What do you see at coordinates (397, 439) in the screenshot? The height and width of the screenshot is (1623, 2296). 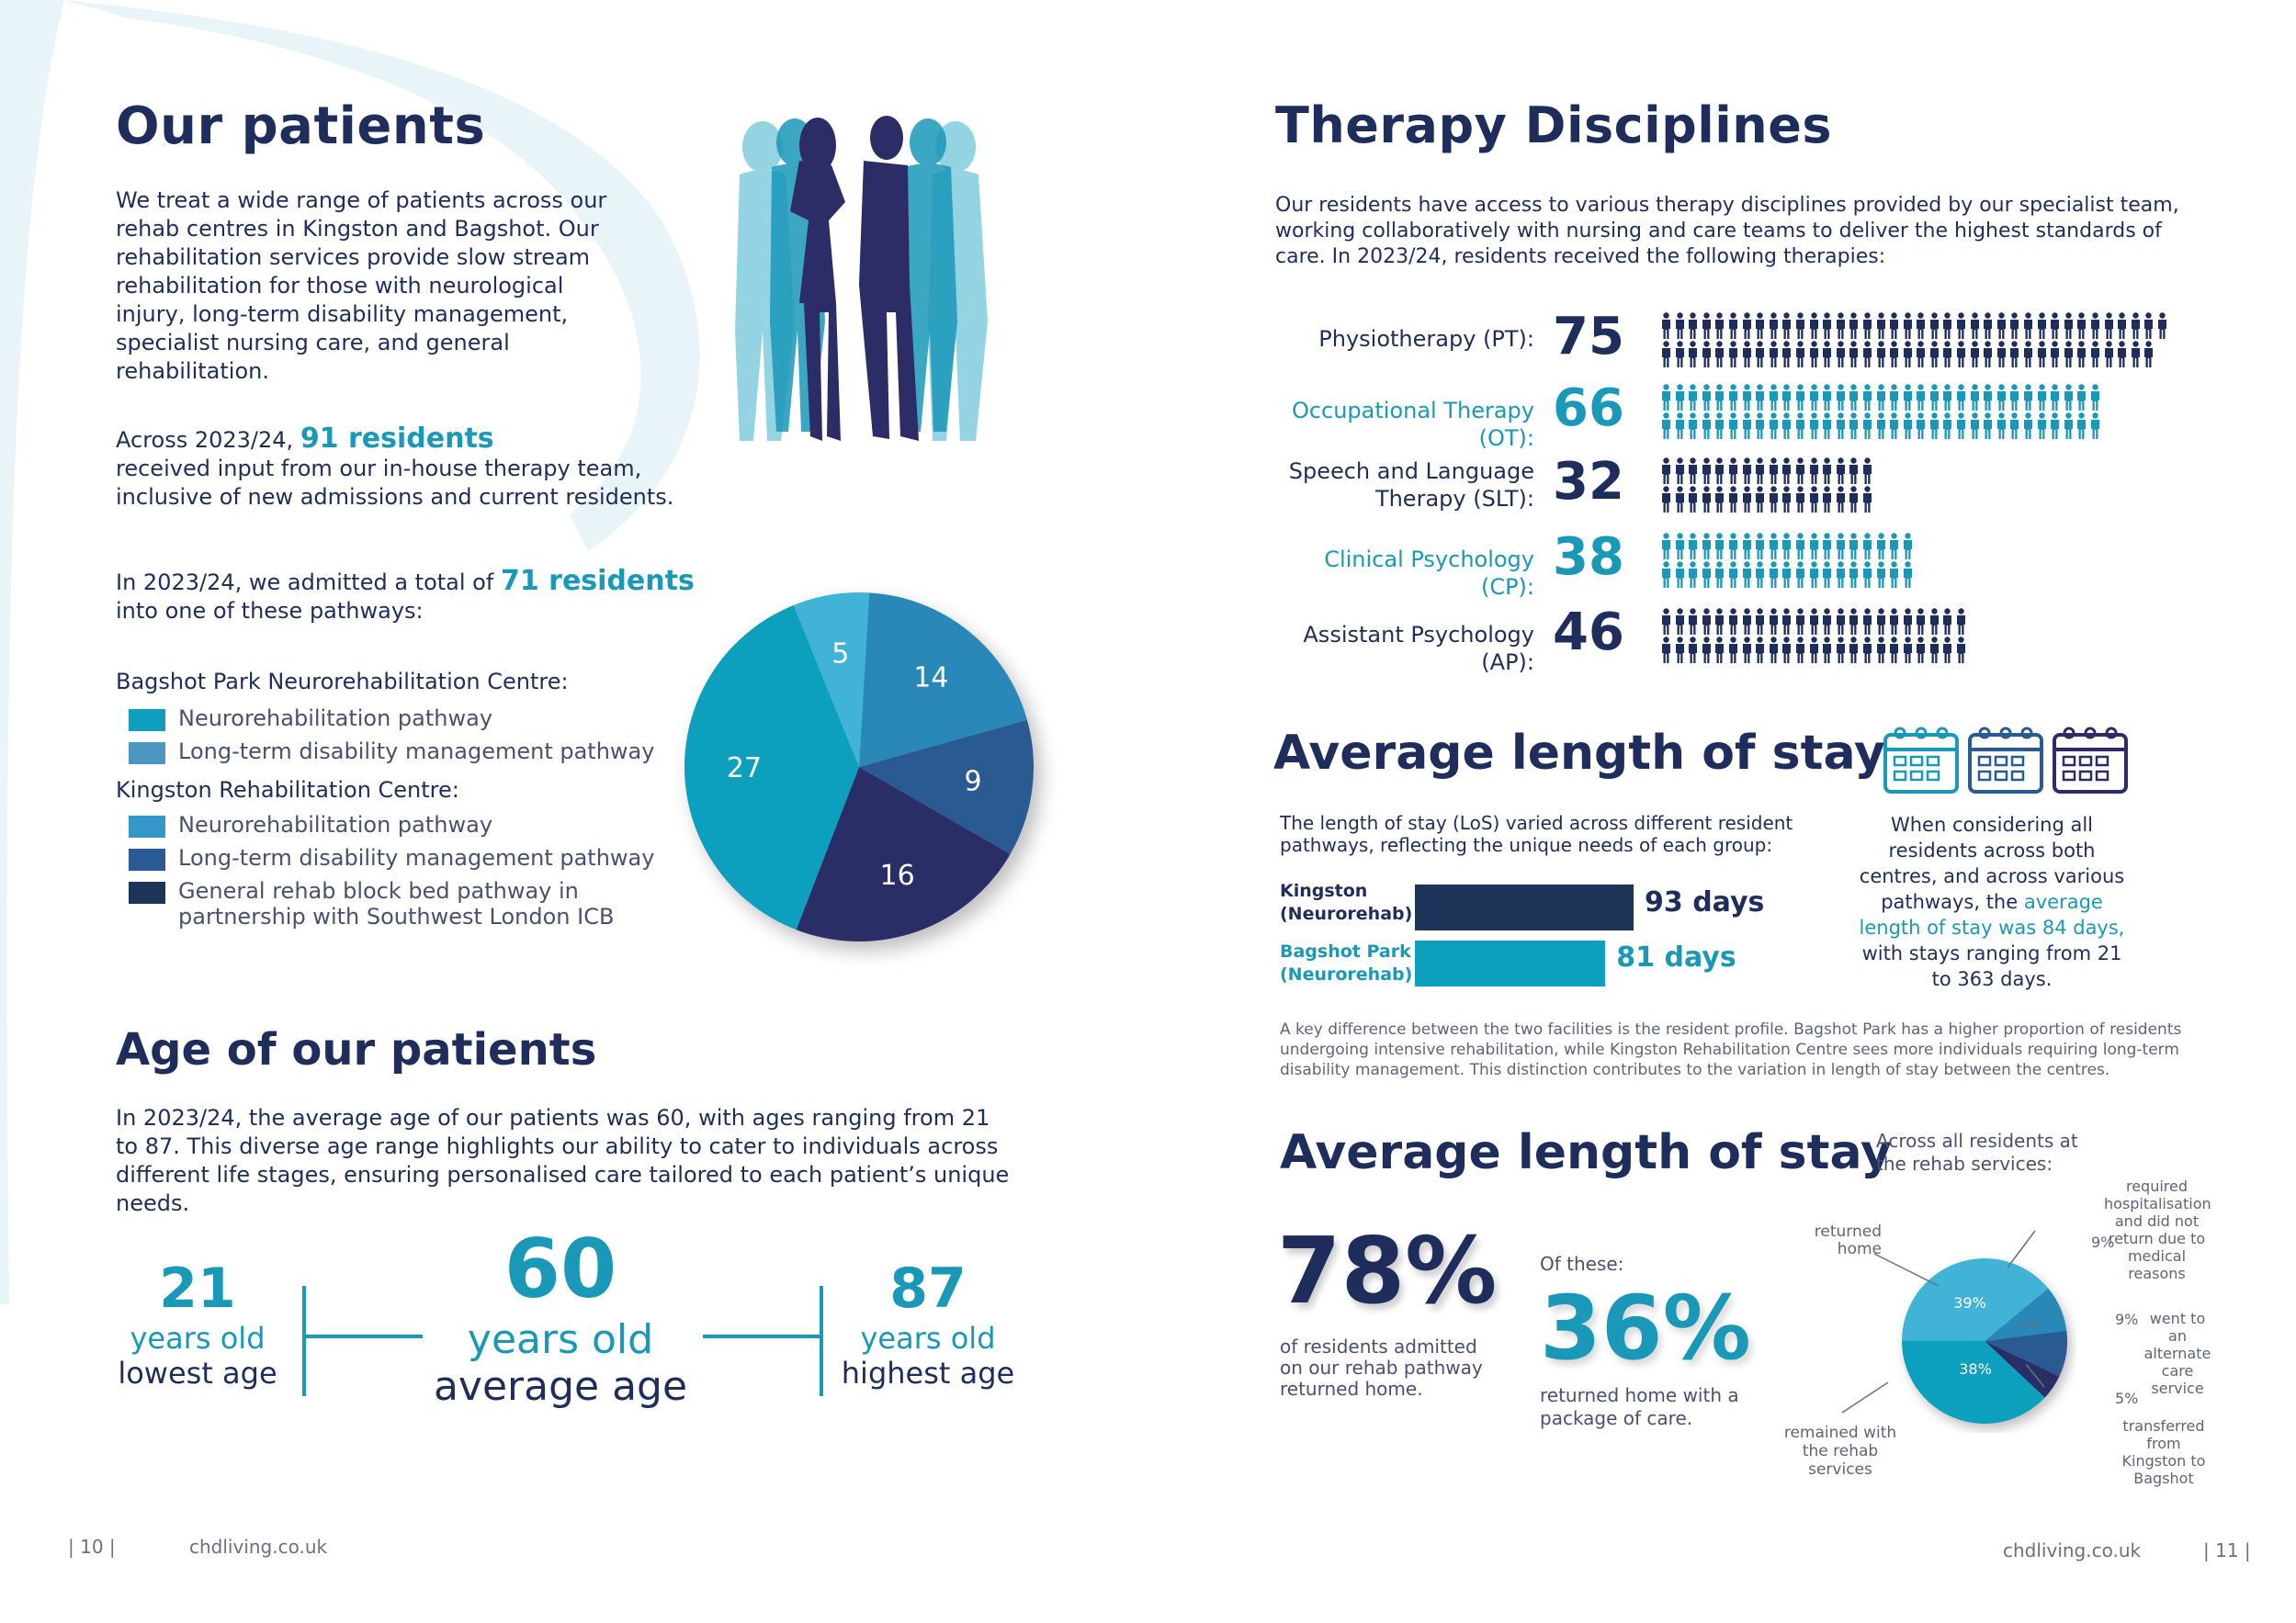 I see `residents-highlight: 91 residents` at bounding box center [397, 439].